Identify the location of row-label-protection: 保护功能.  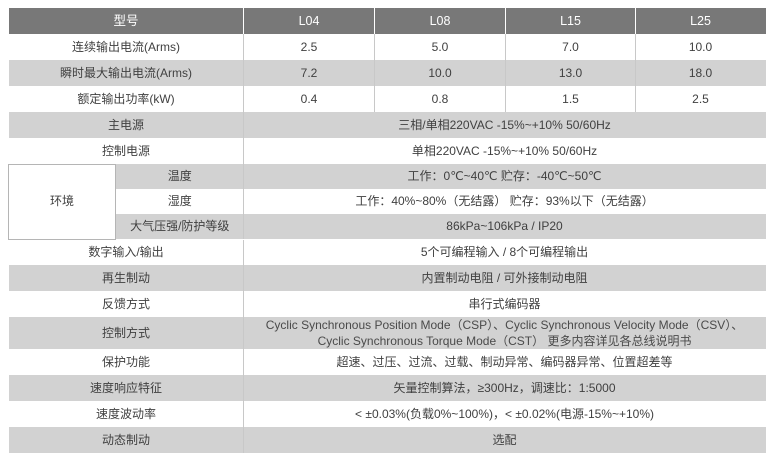
(126, 362).